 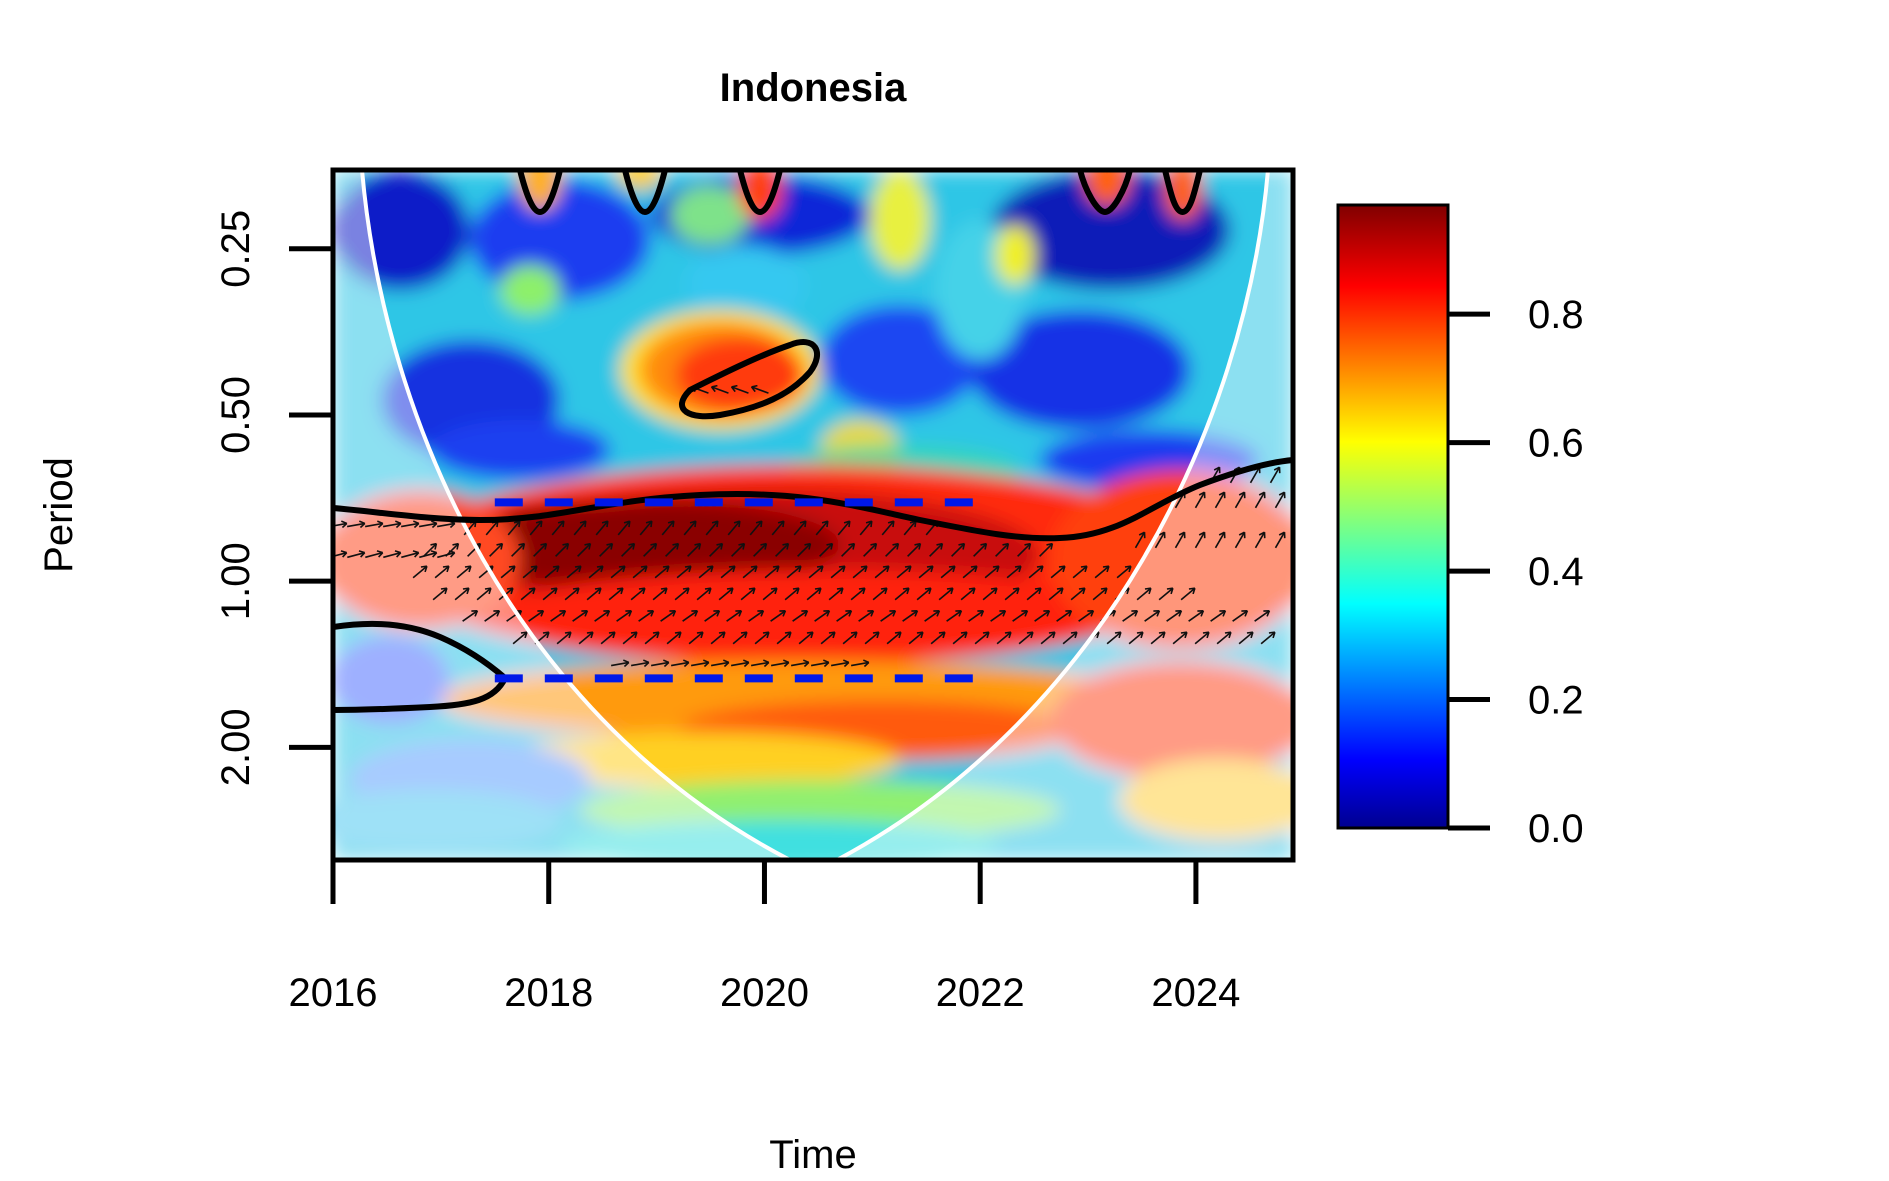 I want to click on colorbar-tick-label: 0.2, so click(x=1556, y=701).